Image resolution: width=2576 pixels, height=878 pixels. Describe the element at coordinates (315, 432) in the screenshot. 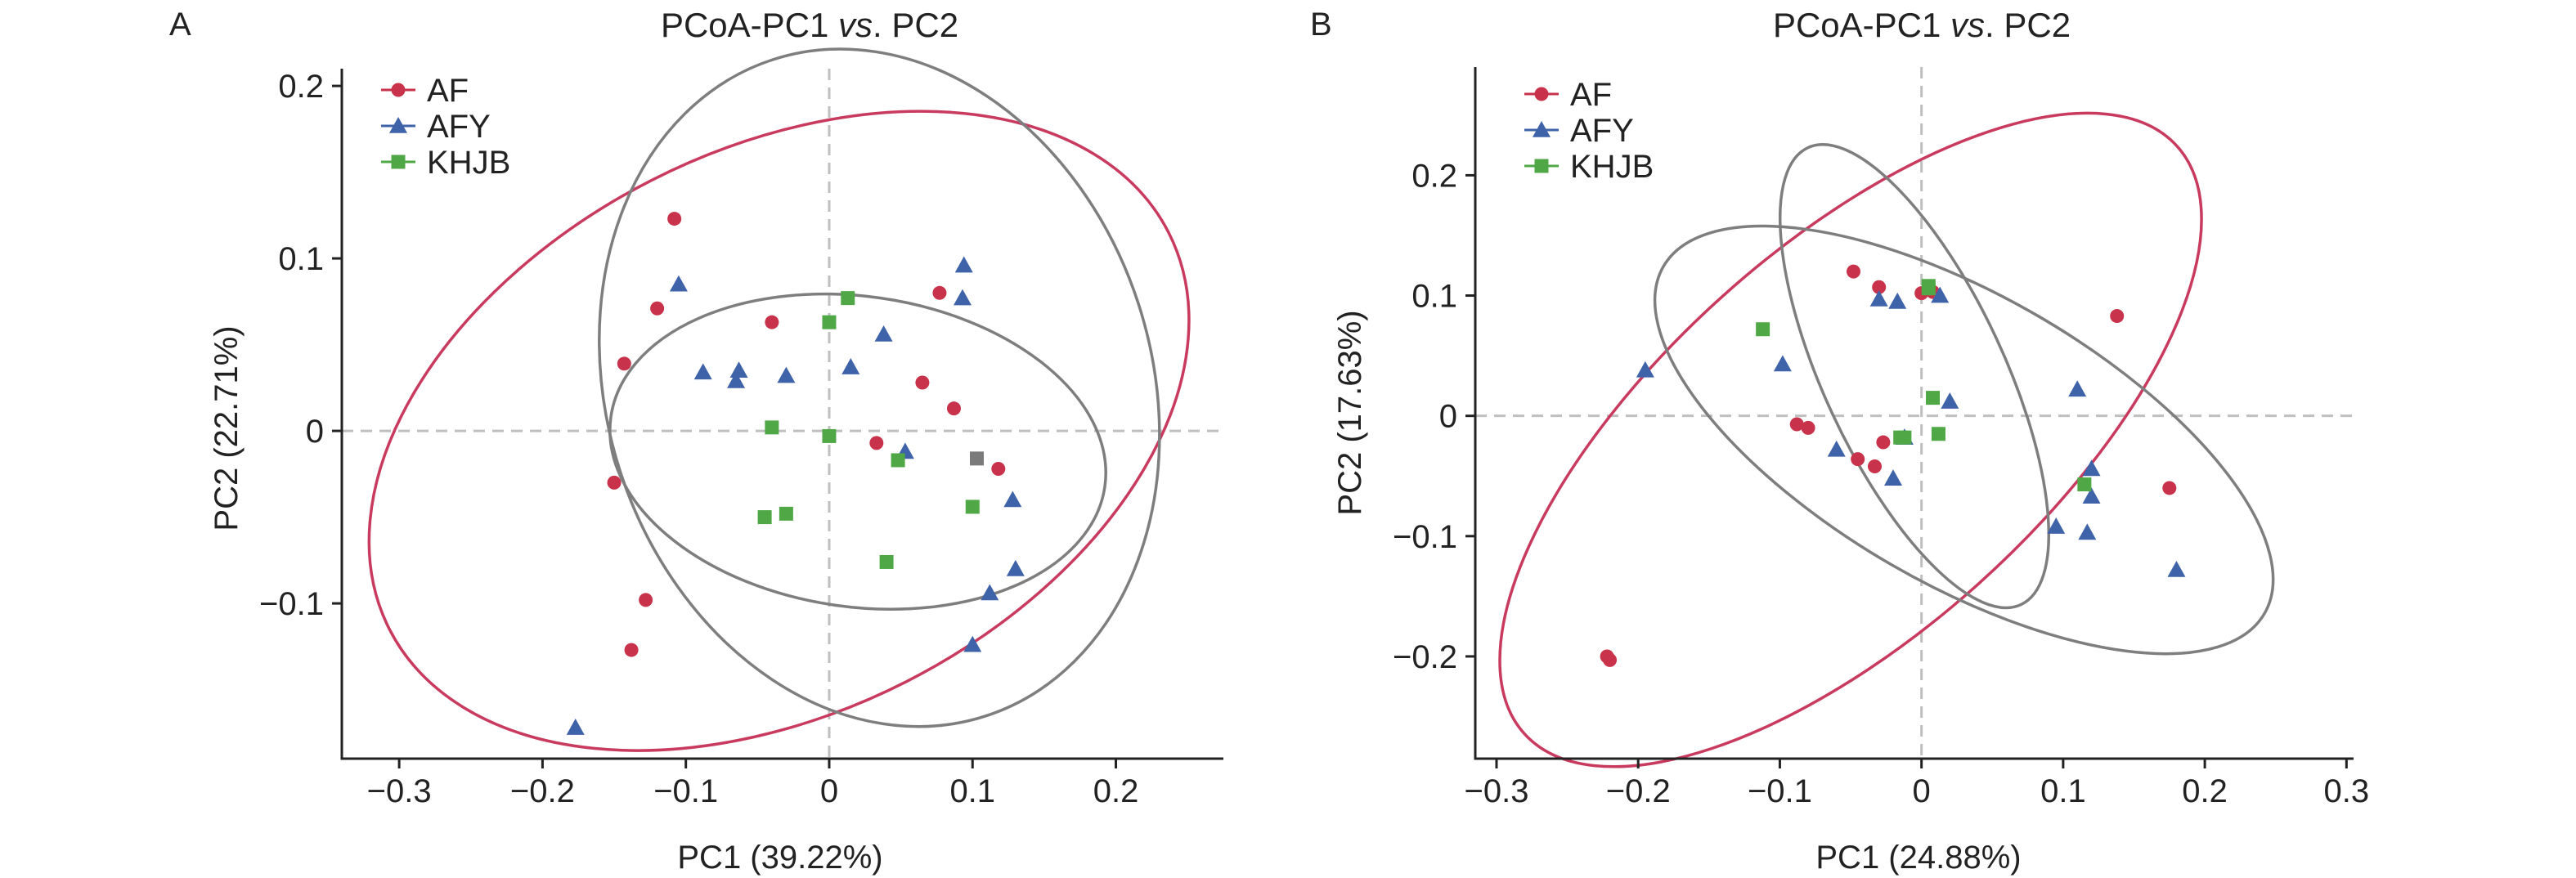

I see `panel-a-y-tick-label: 0` at that location.